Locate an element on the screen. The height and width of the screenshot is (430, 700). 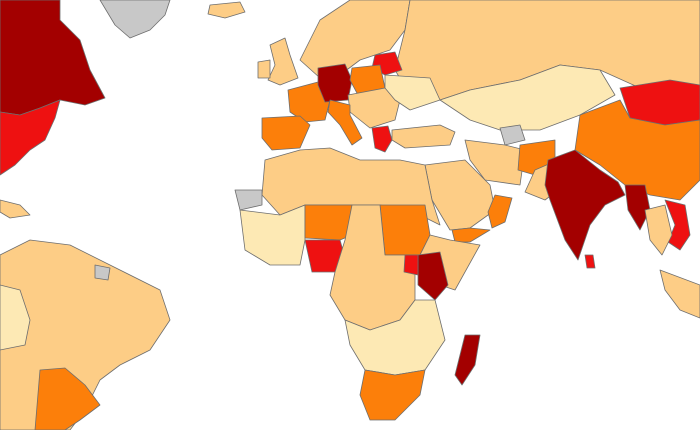
italy is located at coordinates (345, 122).